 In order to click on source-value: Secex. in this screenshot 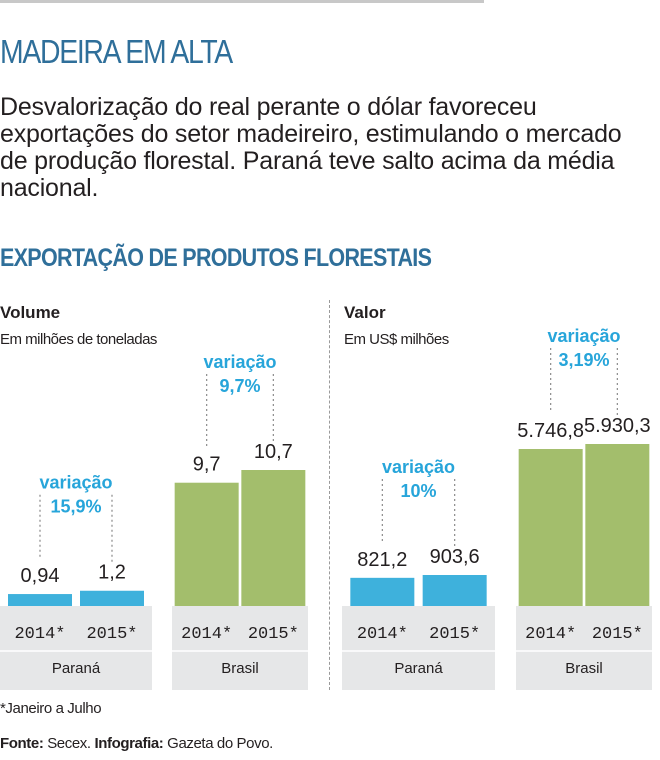, I will do `click(69, 743)`.